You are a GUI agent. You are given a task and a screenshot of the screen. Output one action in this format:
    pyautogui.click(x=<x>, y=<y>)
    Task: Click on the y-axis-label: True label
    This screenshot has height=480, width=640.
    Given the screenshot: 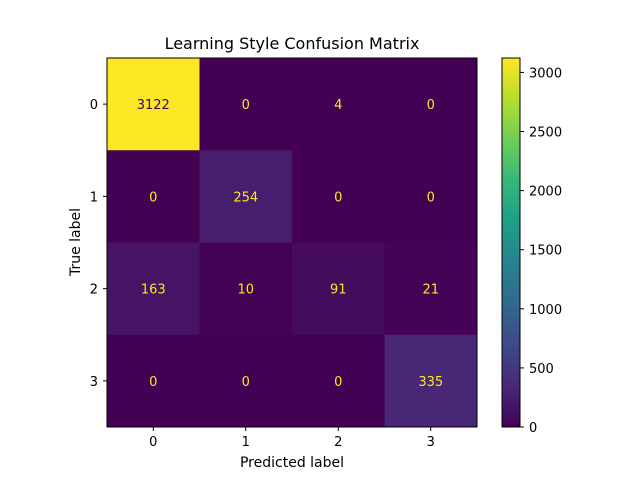 What is the action you would take?
    pyautogui.click(x=76, y=242)
    